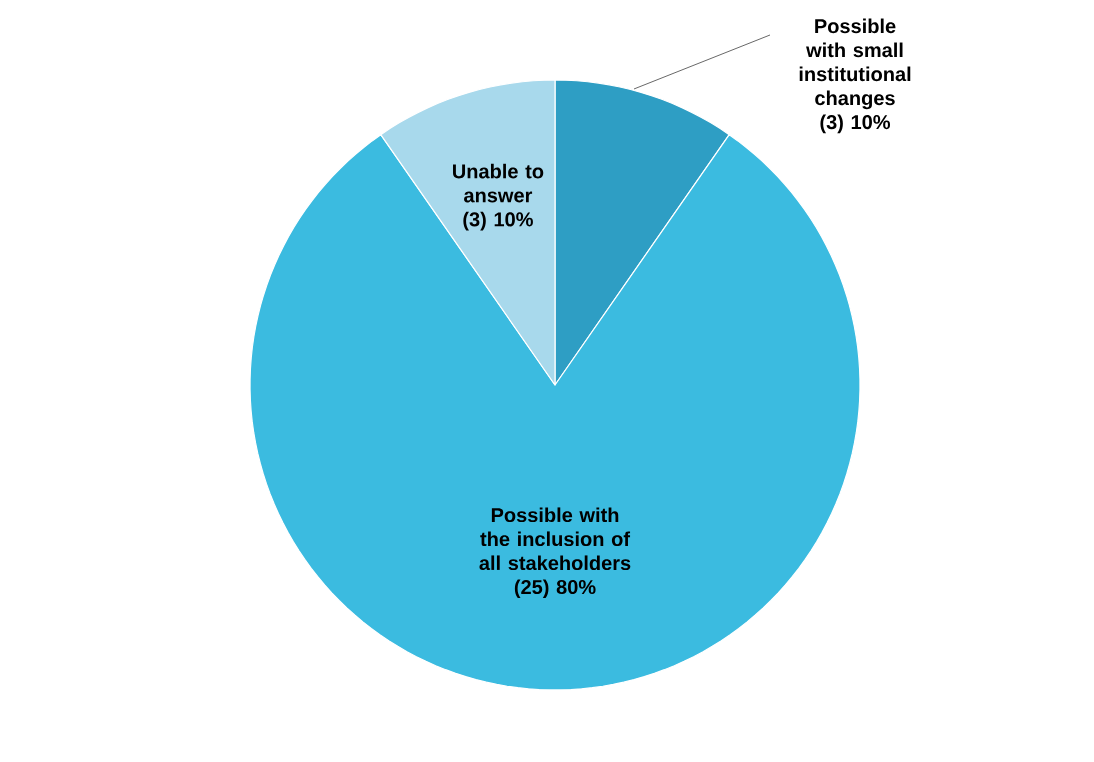  I want to click on slice-label: Possible with the inclusion of all stakeholders, so click(555, 539).